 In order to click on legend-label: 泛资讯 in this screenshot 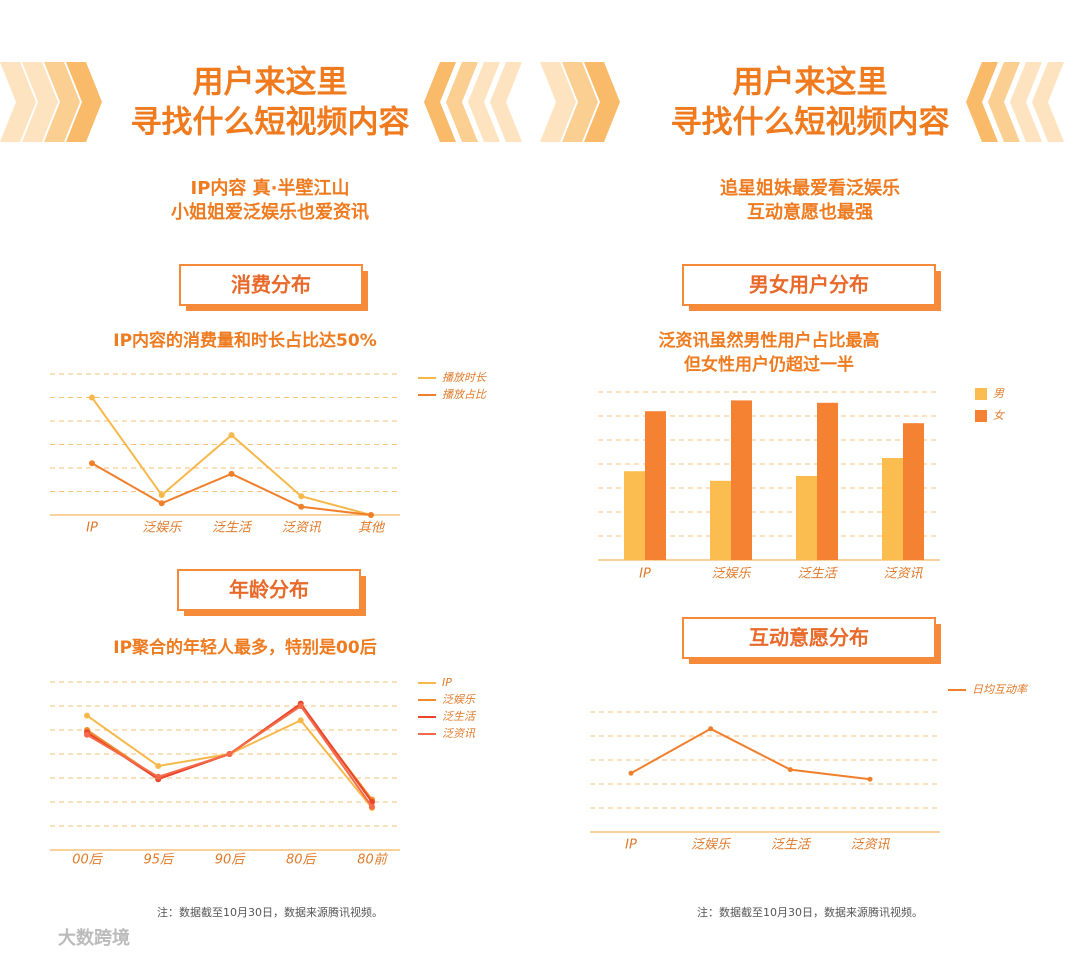, I will do `click(459, 733)`.